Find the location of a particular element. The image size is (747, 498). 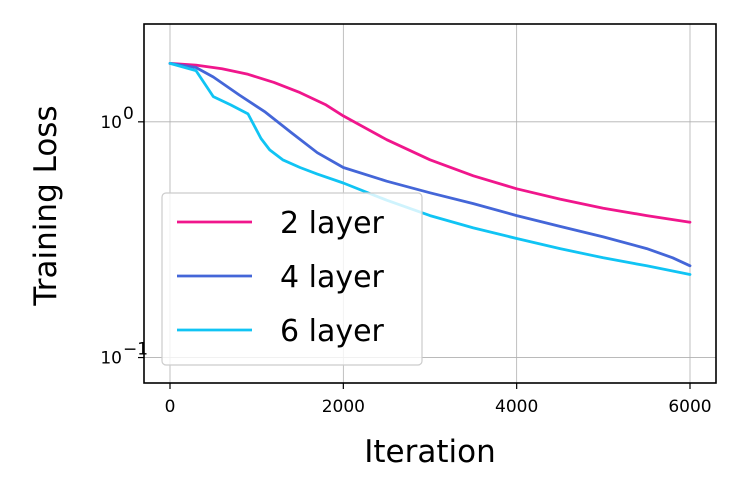

x-tick-label: 0 is located at coordinates (170, 407).